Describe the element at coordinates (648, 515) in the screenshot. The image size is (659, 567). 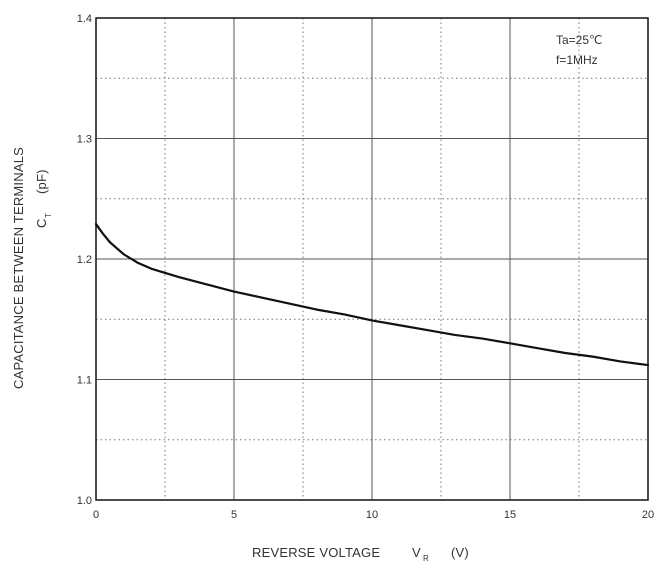
I see `x-tick-label: 20` at that location.